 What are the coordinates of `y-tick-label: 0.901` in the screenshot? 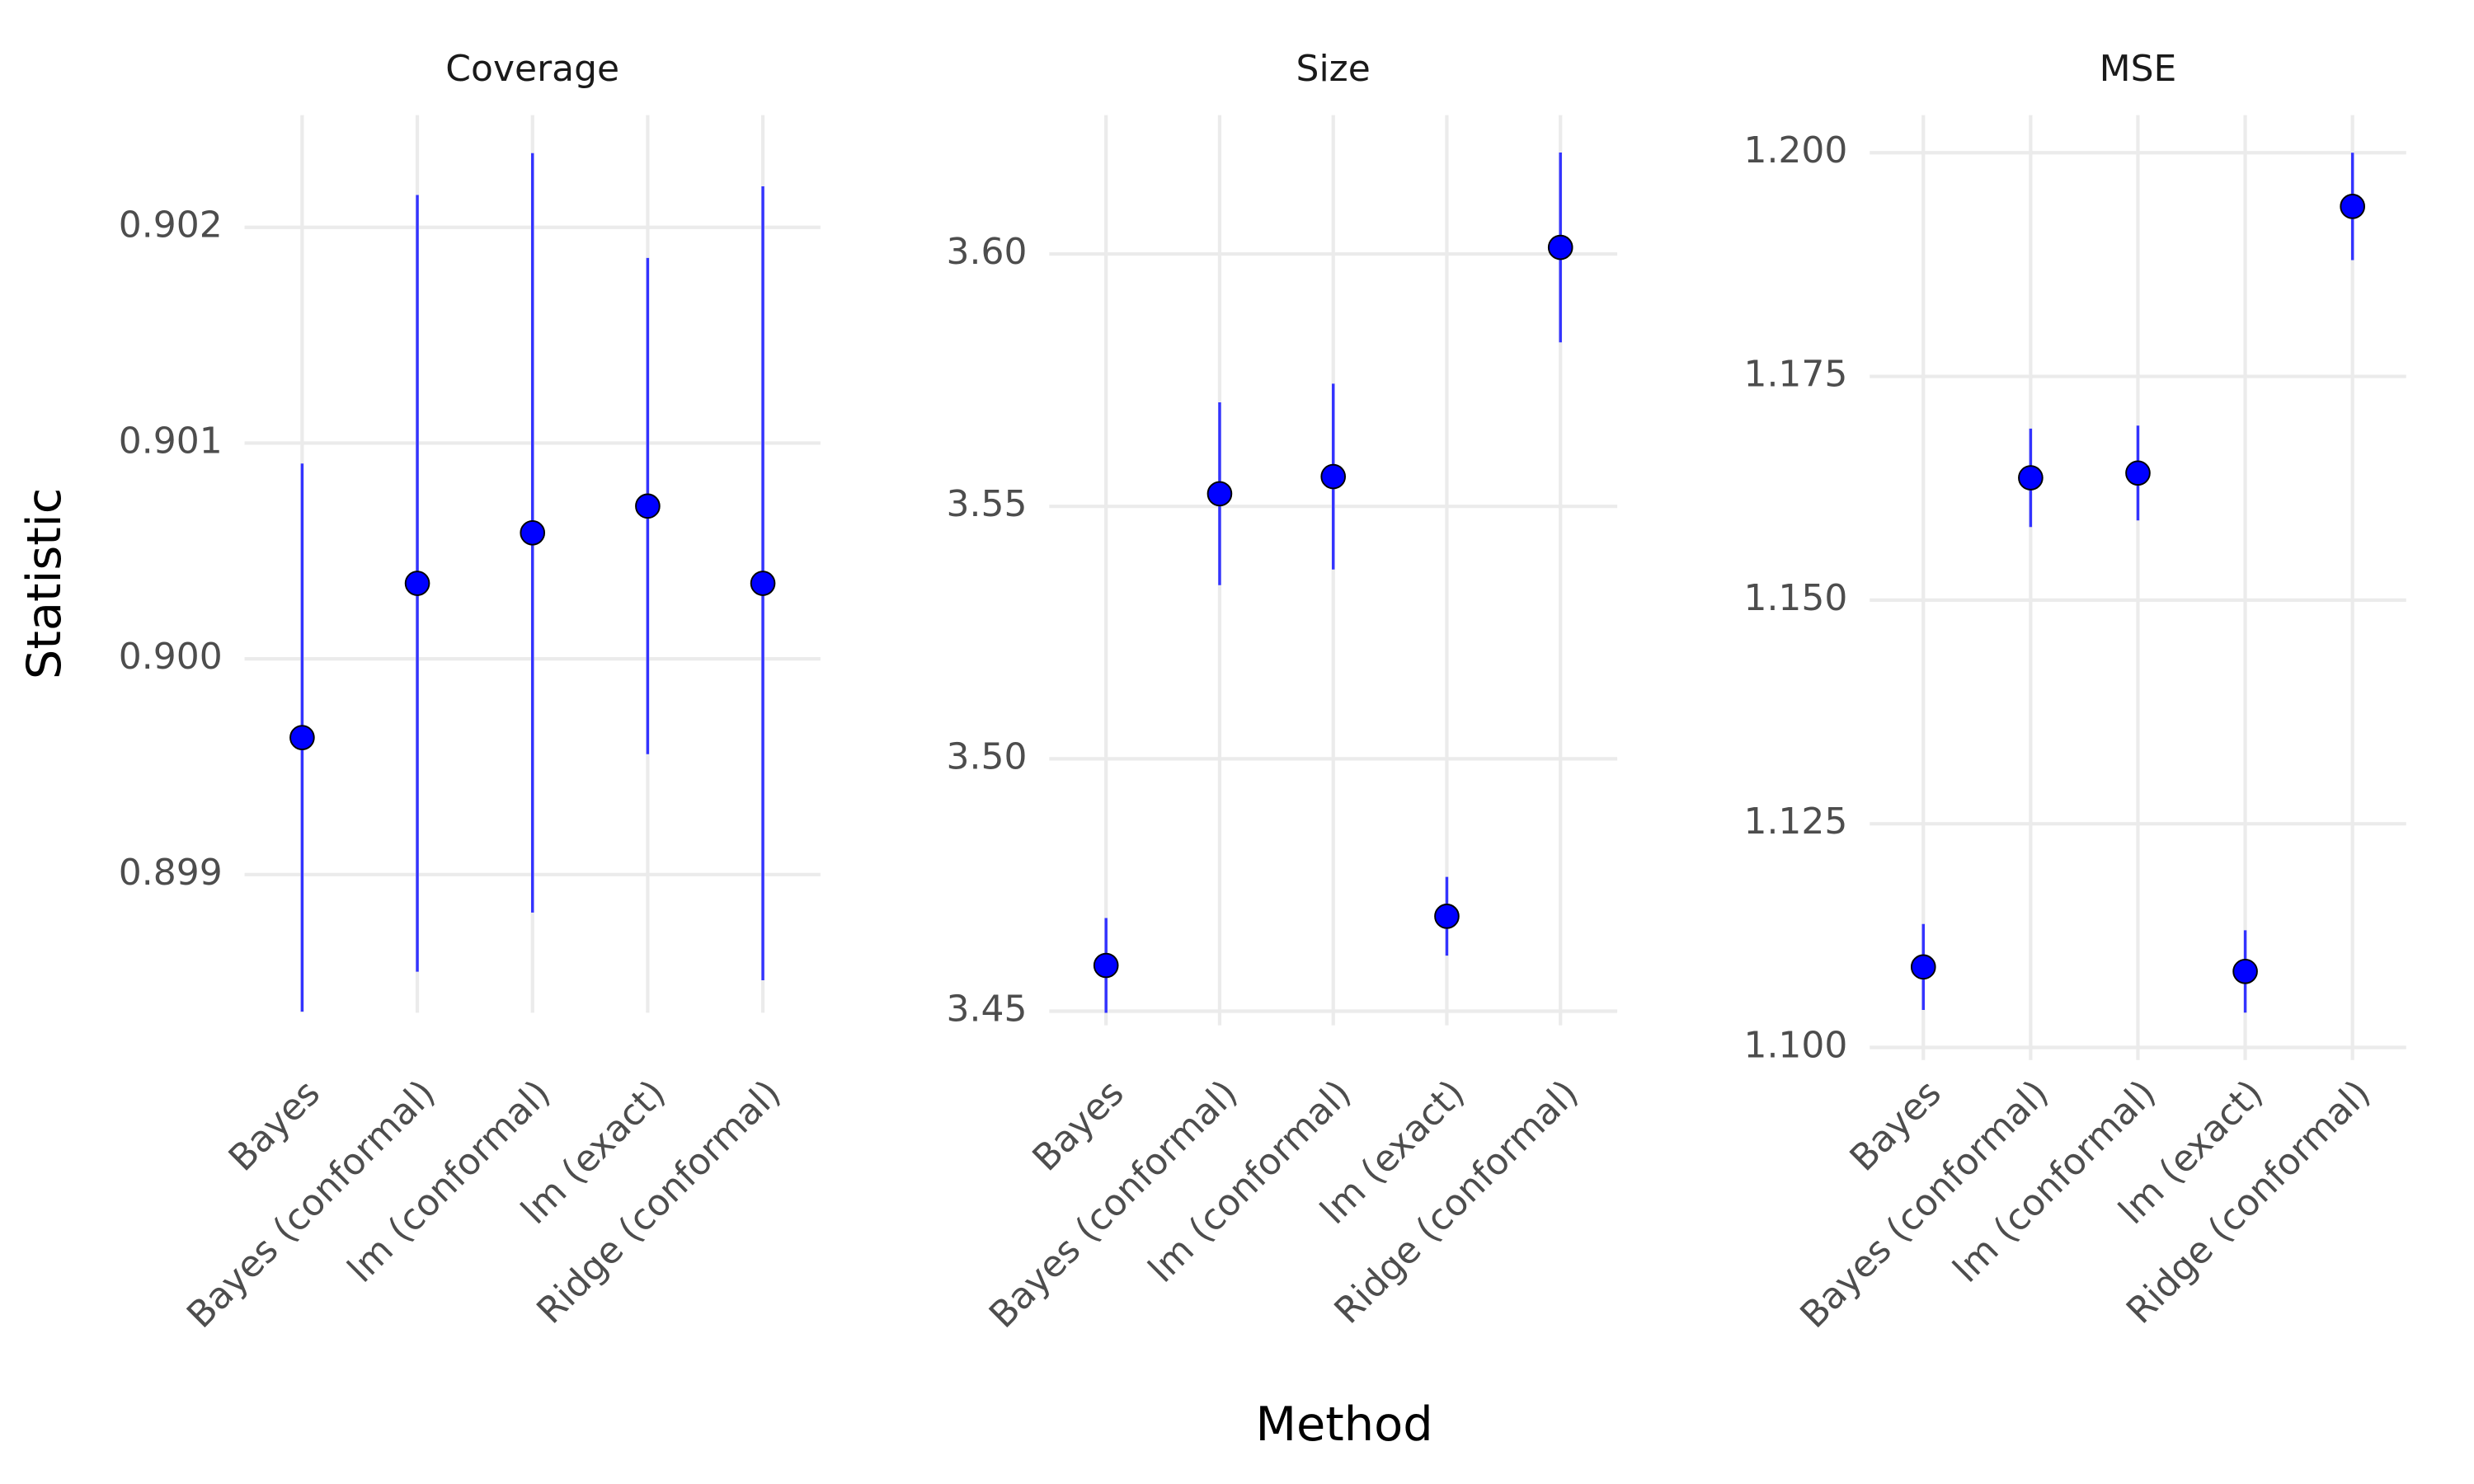 It's located at (171, 441).